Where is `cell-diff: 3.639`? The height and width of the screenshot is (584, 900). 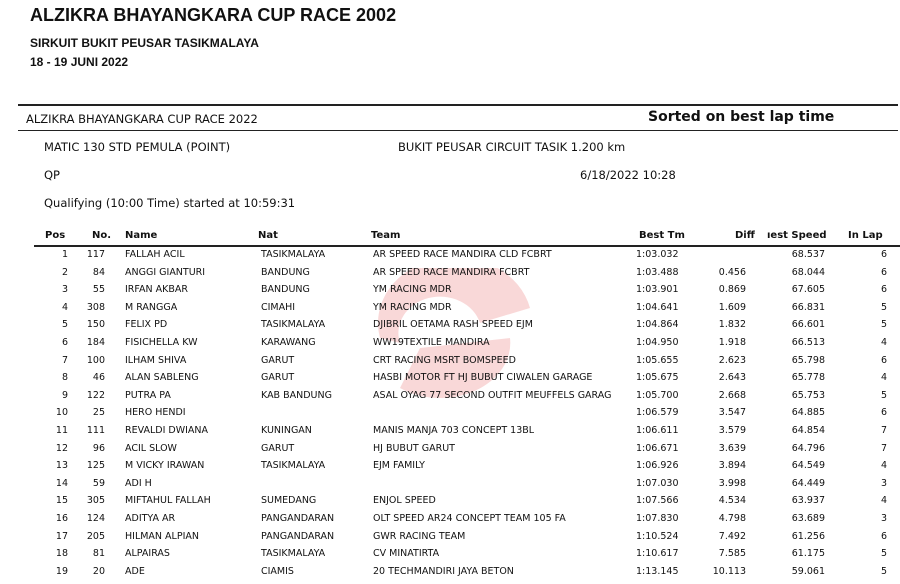 cell-diff: 3.639 is located at coordinates (732, 448).